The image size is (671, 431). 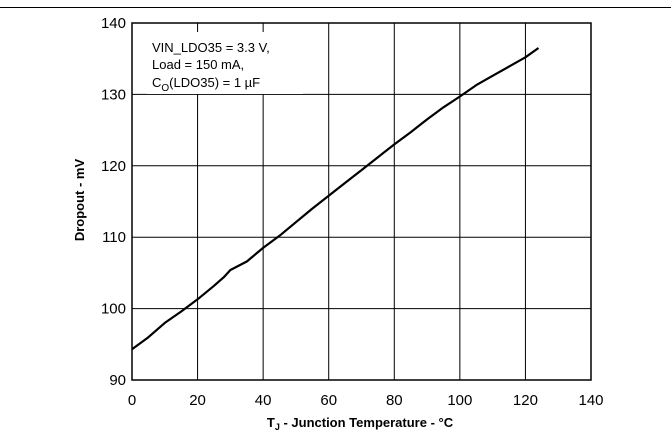 What do you see at coordinates (459, 400) in the screenshot?
I see `x-tick-label: 100` at bounding box center [459, 400].